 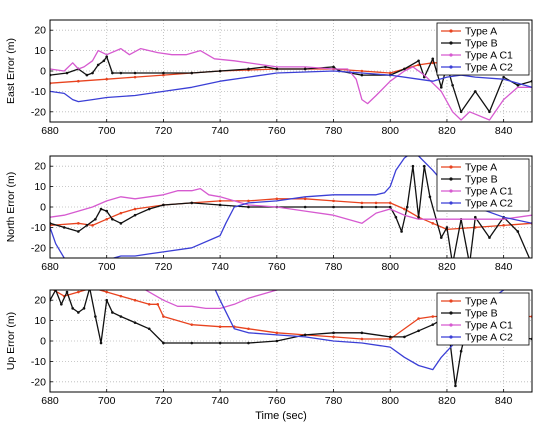 I want to click on x-tick-label: 740, so click(x=220, y=267).